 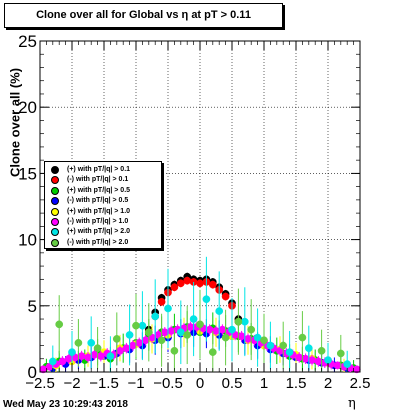 I want to click on legend-label: (+) with pT/|q| > 0.5, so click(x=99, y=190).